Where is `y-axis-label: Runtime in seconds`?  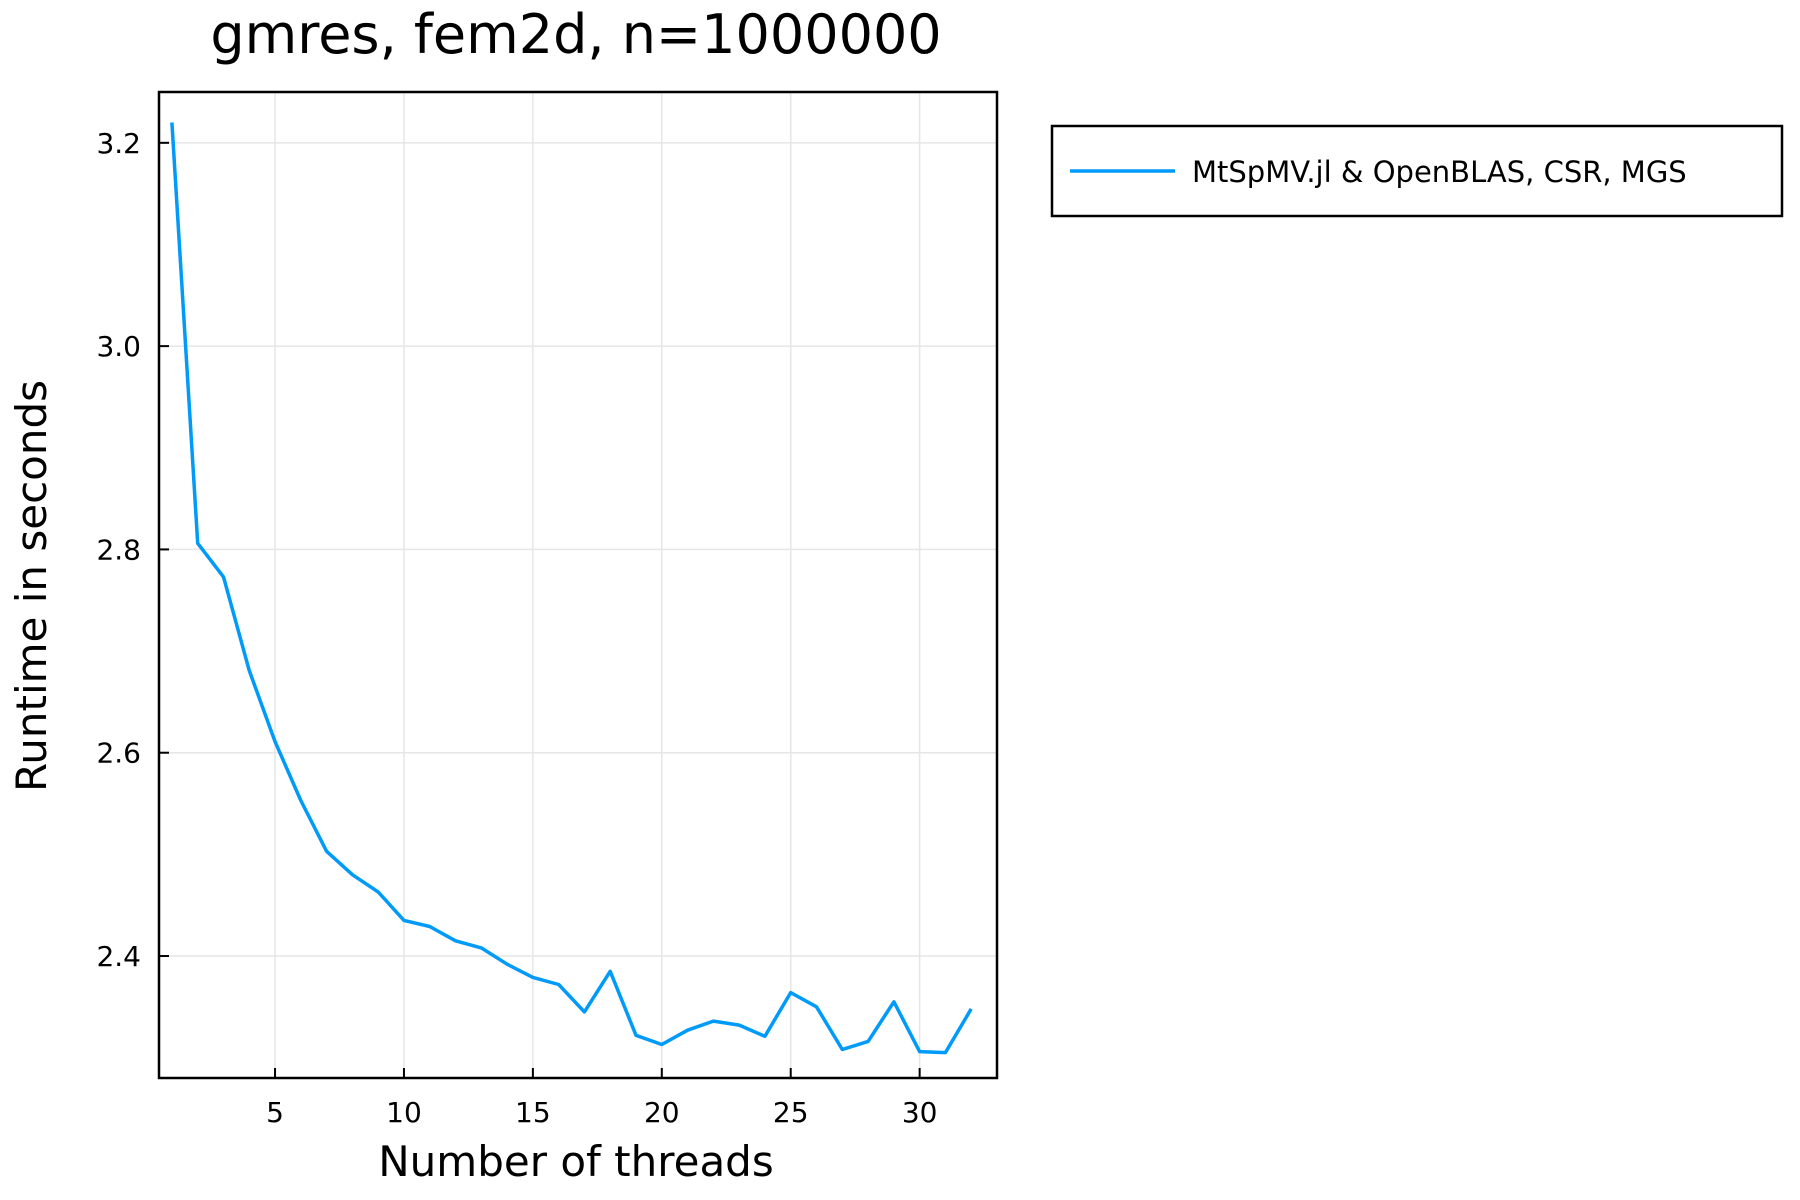 y-axis-label: Runtime in seconds is located at coordinates (31, 586).